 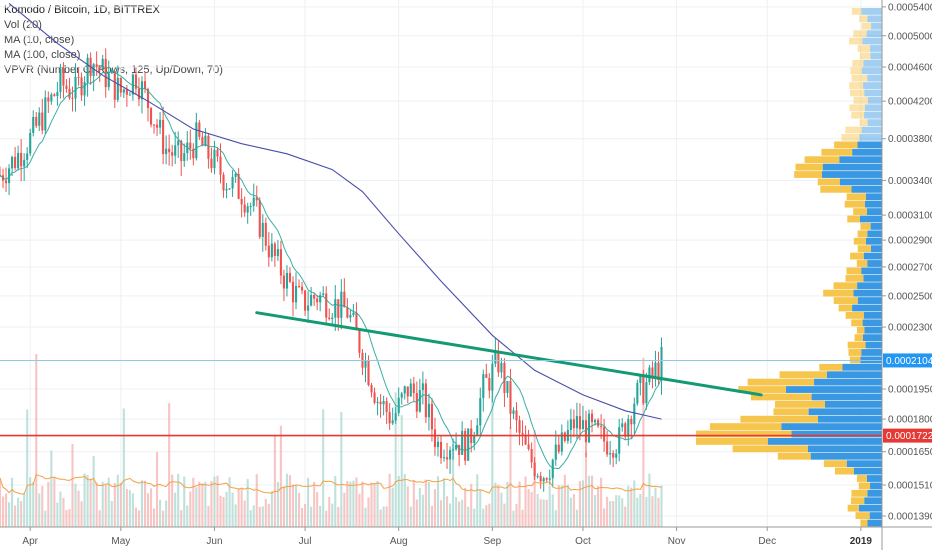 I want to click on y-tick-label: 0.00016500, so click(x=910, y=452).